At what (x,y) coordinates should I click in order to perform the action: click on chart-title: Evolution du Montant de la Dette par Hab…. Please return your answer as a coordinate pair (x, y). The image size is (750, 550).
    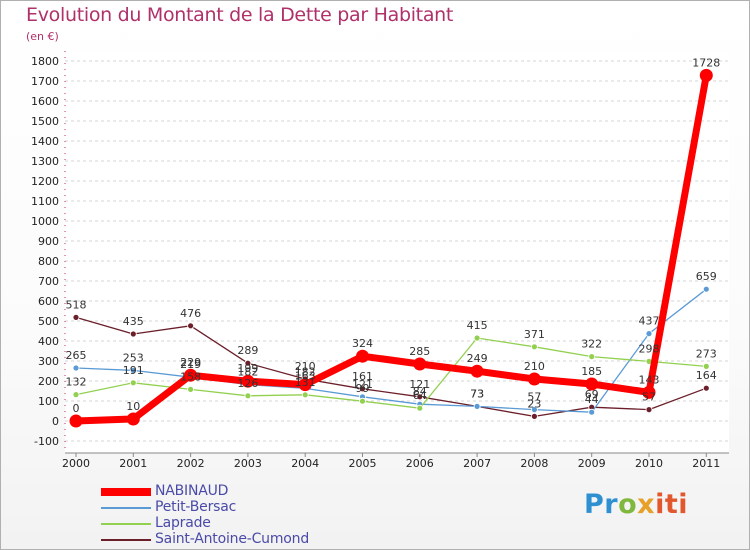
    Looking at the image, I should click on (240, 15).